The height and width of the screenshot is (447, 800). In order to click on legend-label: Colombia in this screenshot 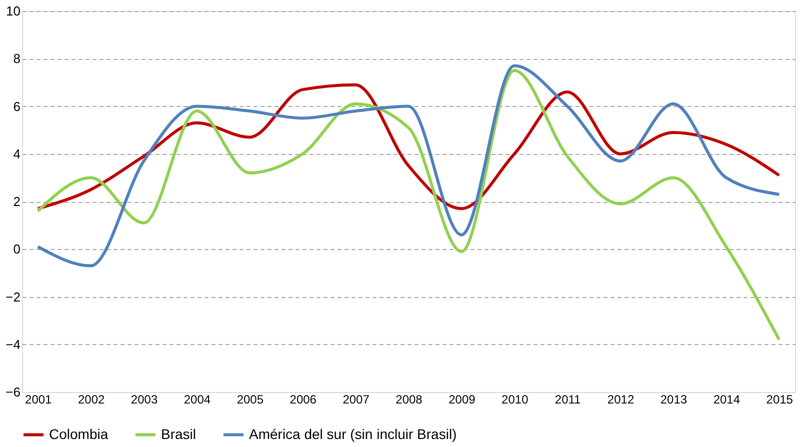, I will do `click(78, 434)`.